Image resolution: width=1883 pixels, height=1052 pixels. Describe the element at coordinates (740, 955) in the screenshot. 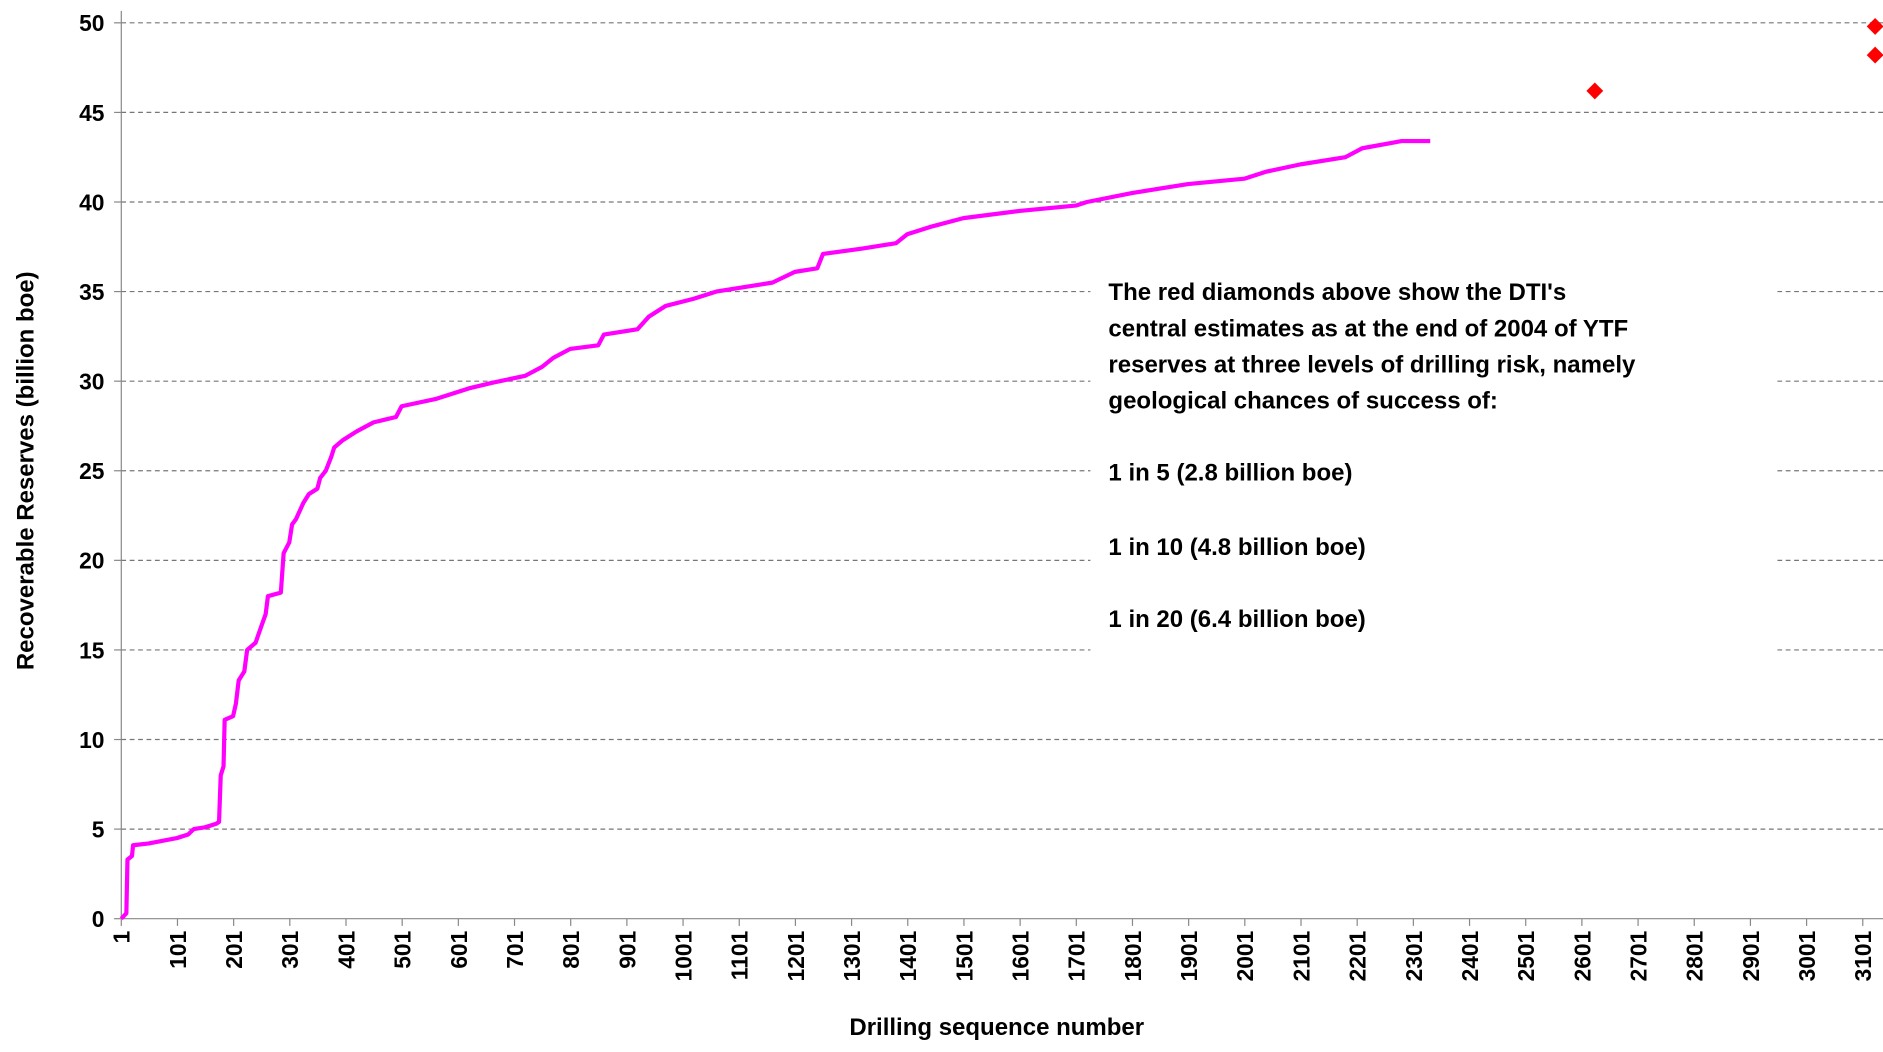

I see `x-tick-label: 1101` at that location.